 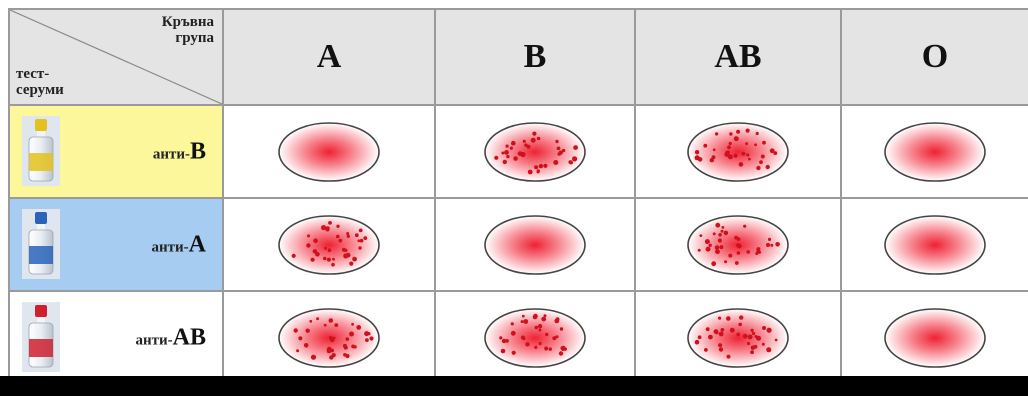 I want to click on corner-diagonal-line, so click(x=116, y=57).